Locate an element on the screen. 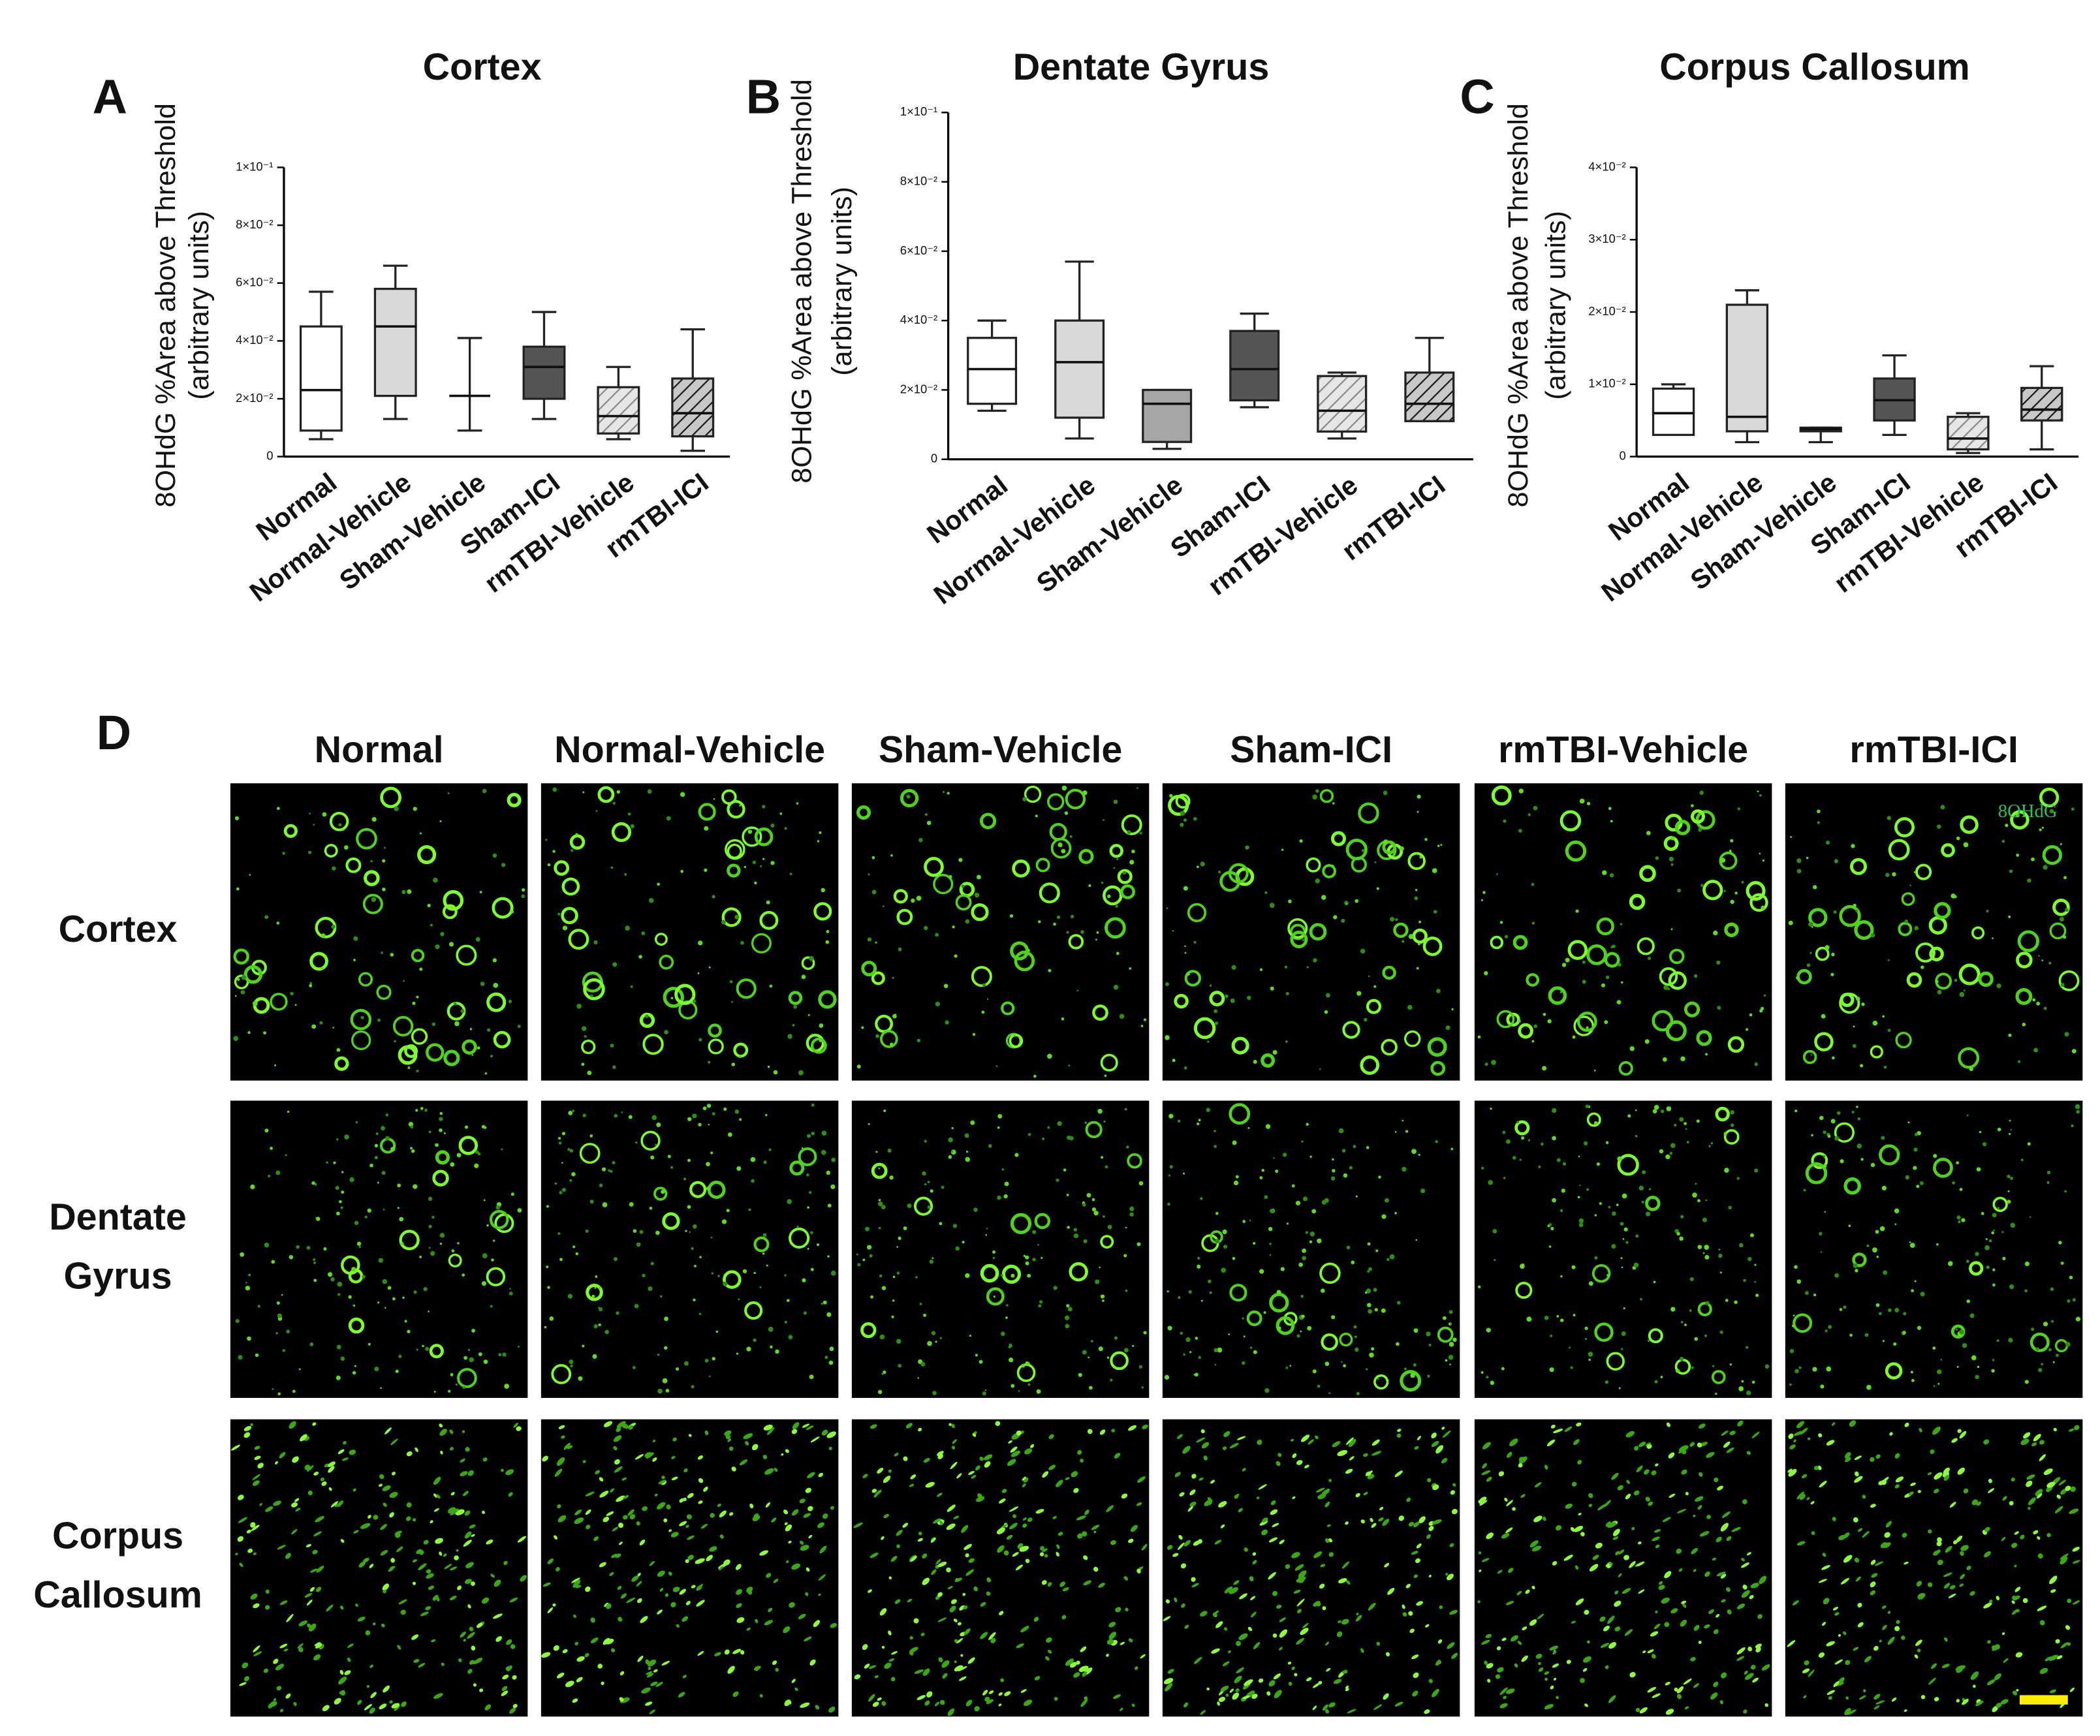  stain-label: 8OHdG is located at coordinates (2028, 812).